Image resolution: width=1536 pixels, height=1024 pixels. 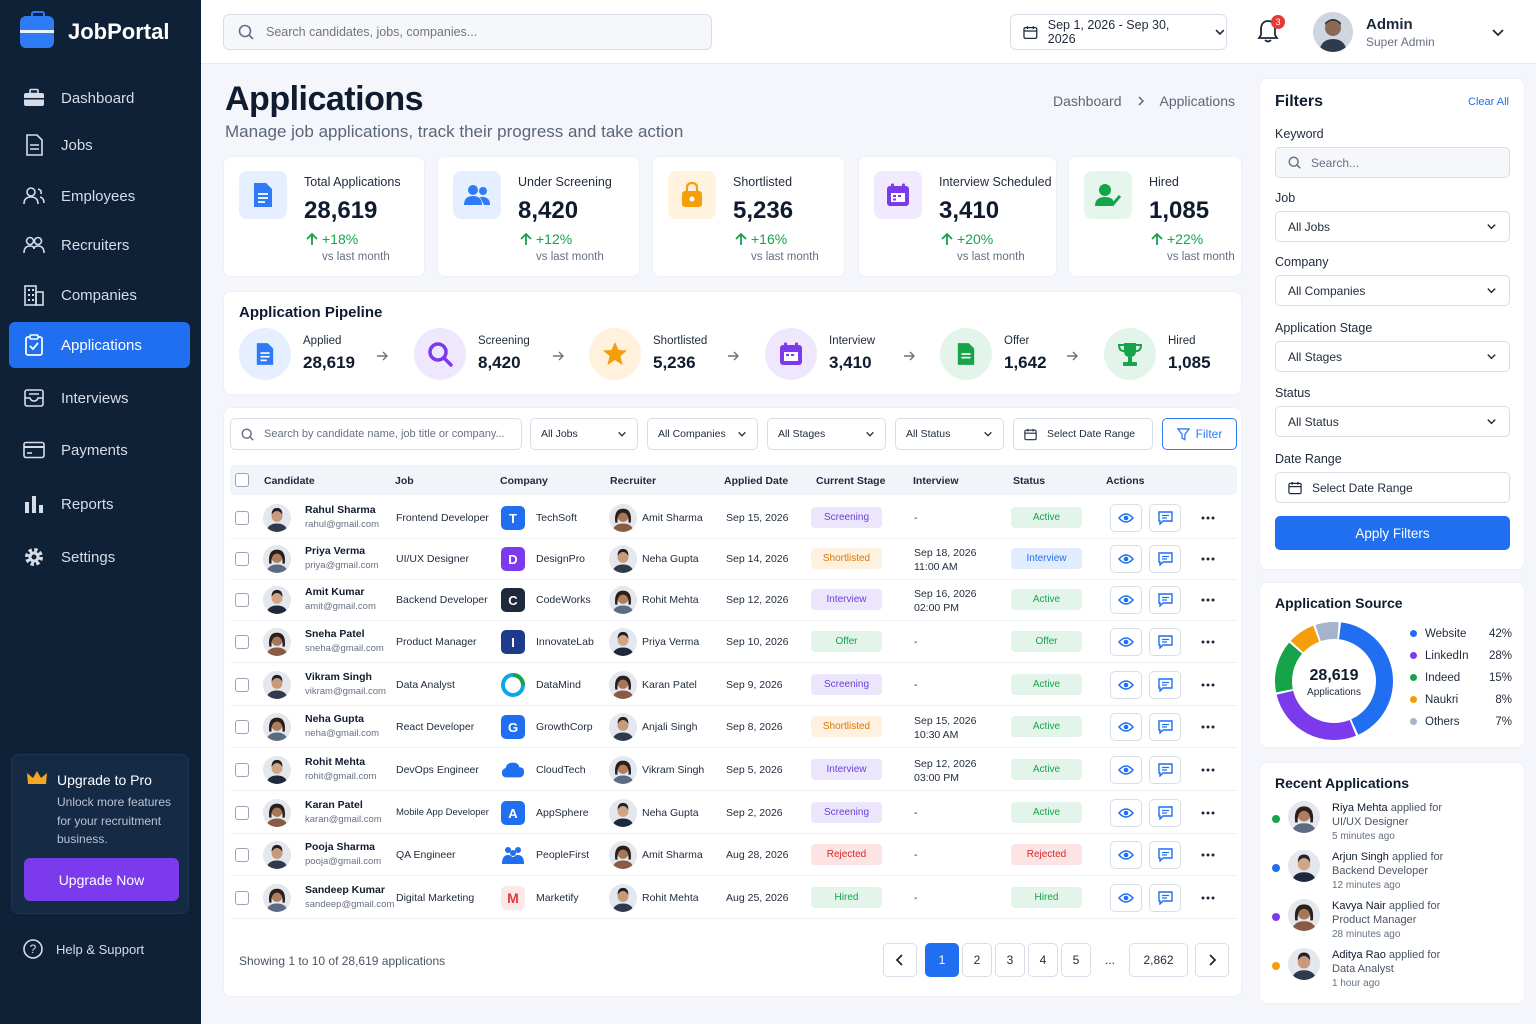 What do you see at coordinates (340, 769) in the screenshot?
I see `candidate-cell: Rohit Mehta rohit@gmail.com` at bounding box center [340, 769].